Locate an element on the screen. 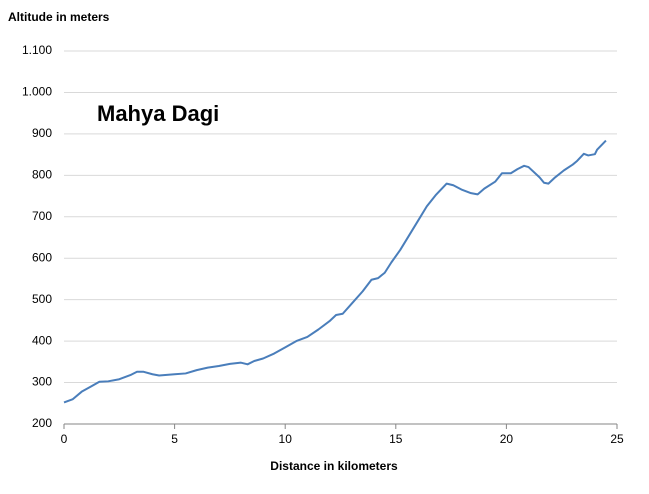 This screenshot has height=494, width=649. y-tick-label: 300 is located at coordinates (42, 382).